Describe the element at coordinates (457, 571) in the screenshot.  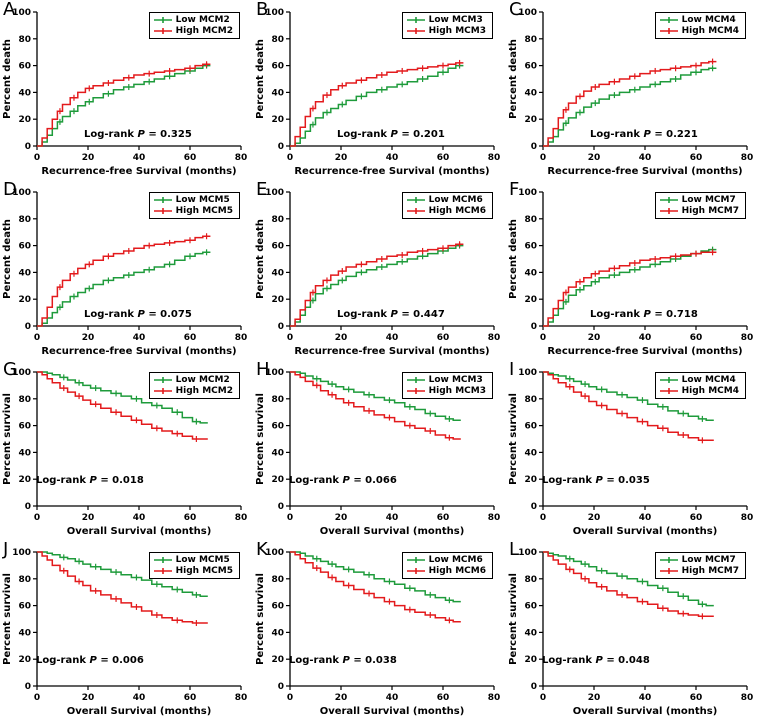
I see `legend-label-high: High MCM6` at that location.